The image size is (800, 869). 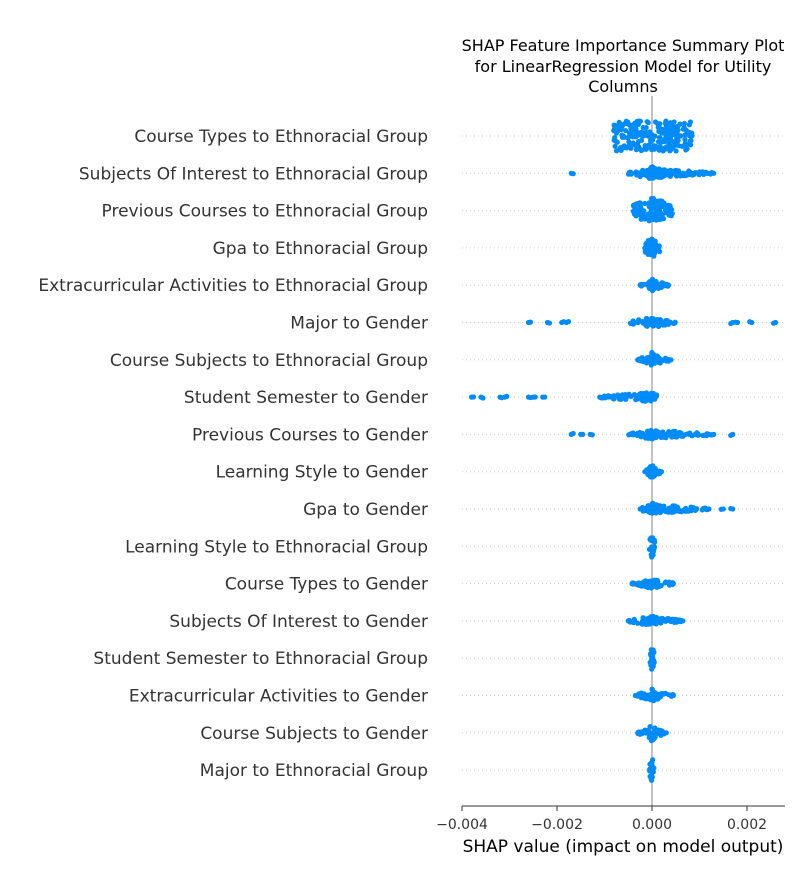 What do you see at coordinates (269, 361) in the screenshot?
I see `feature-label: Course Subjects to Ethnoracial Group` at bounding box center [269, 361].